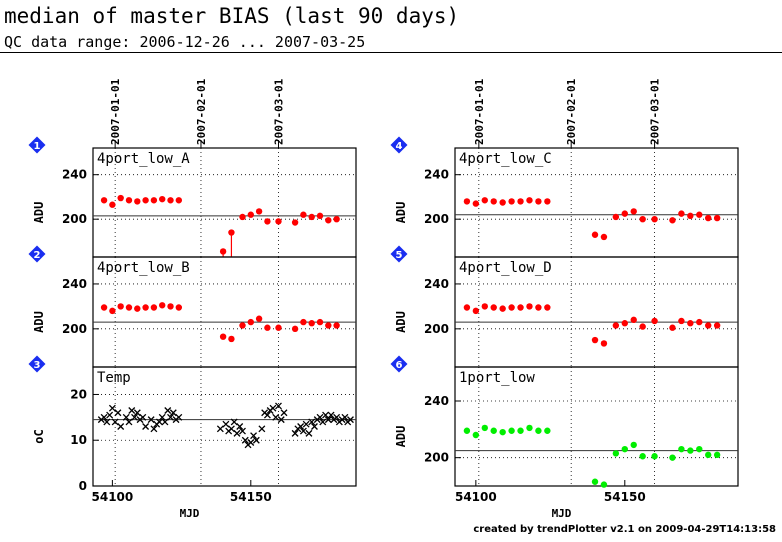 The image size is (782, 542). I want to click on panel-3: 0 10 20 54100 54150 MJD oC Temp 3, so click(192, 437).